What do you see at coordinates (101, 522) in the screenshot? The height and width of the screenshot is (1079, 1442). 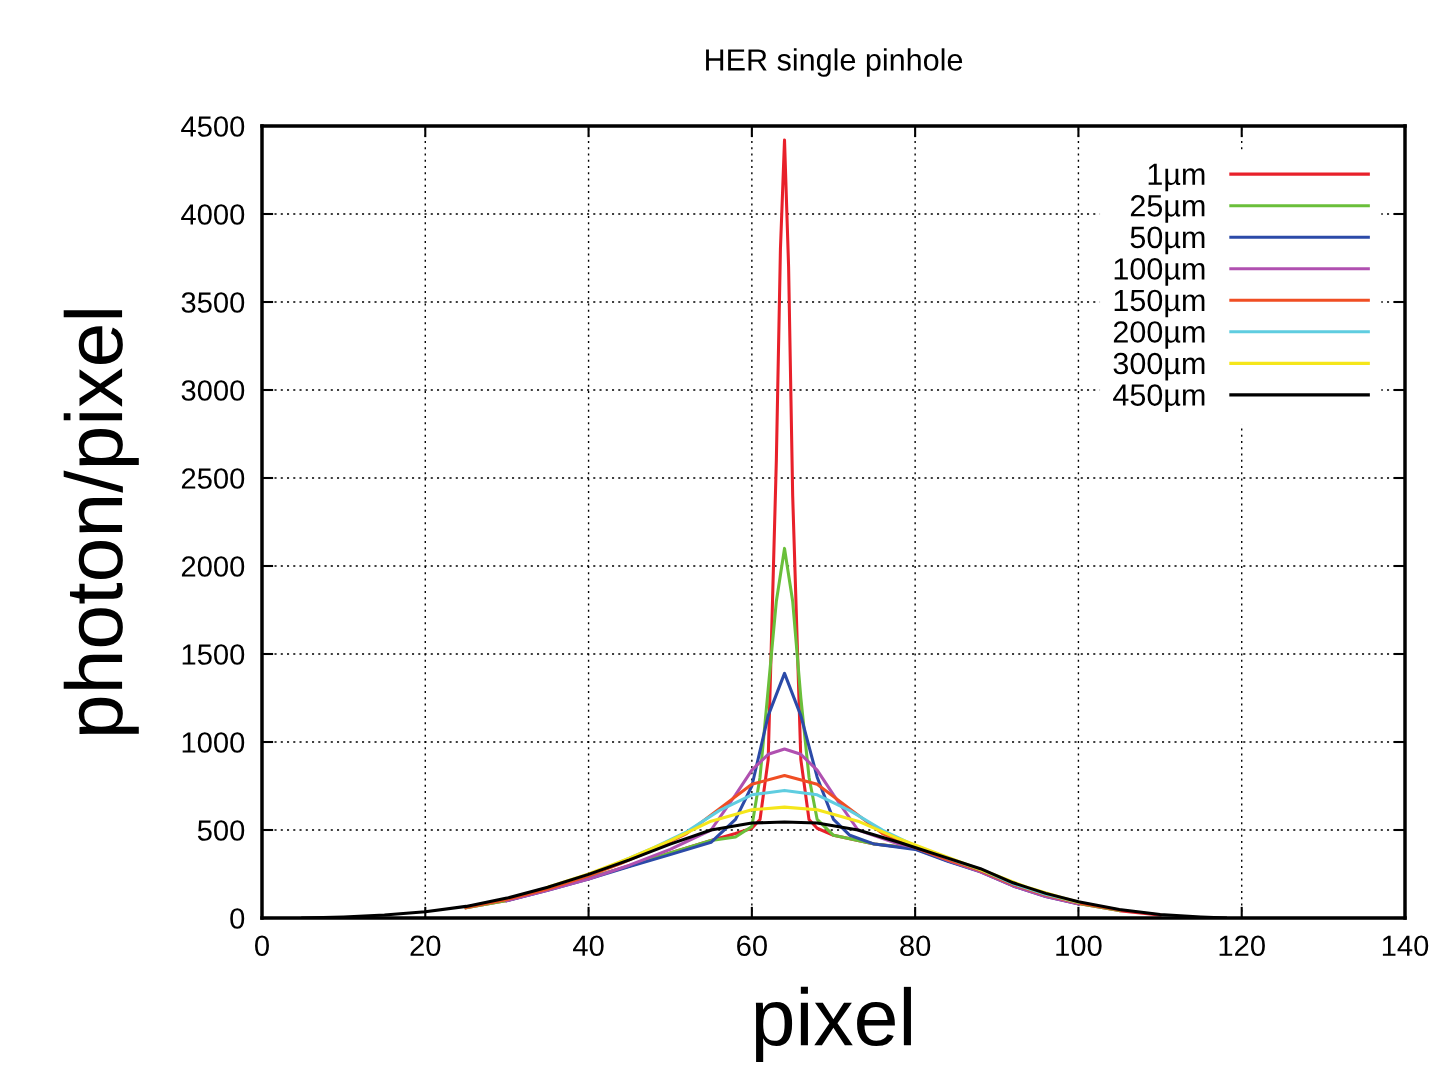 I see `y-axis-title: photon/pixel` at bounding box center [101, 522].